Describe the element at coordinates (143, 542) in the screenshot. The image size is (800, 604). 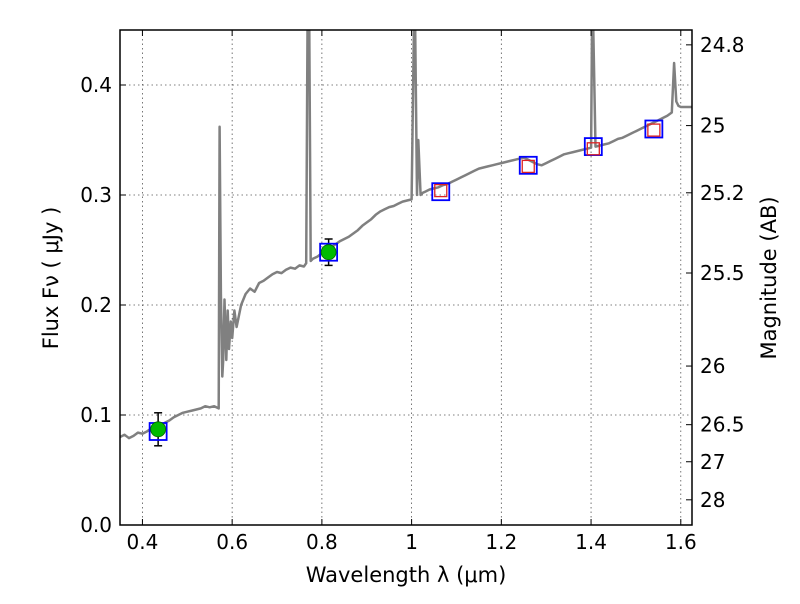
I see `x-tick-label: 0.4` at that location.